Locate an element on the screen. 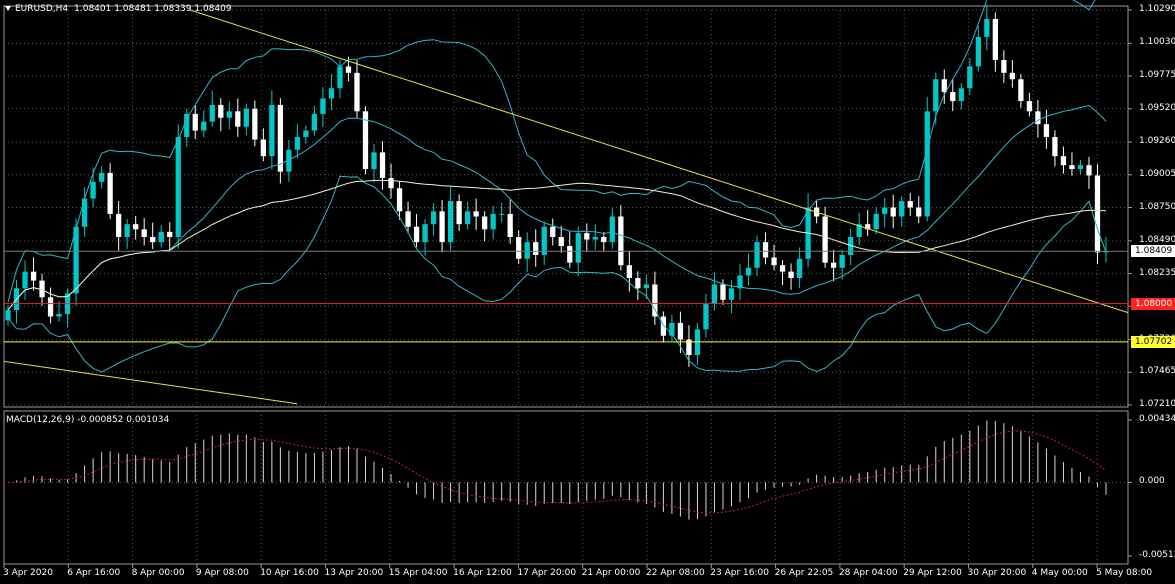  time-tick-label: 22 Apr 08:00 is located at coordinates (675, 573).